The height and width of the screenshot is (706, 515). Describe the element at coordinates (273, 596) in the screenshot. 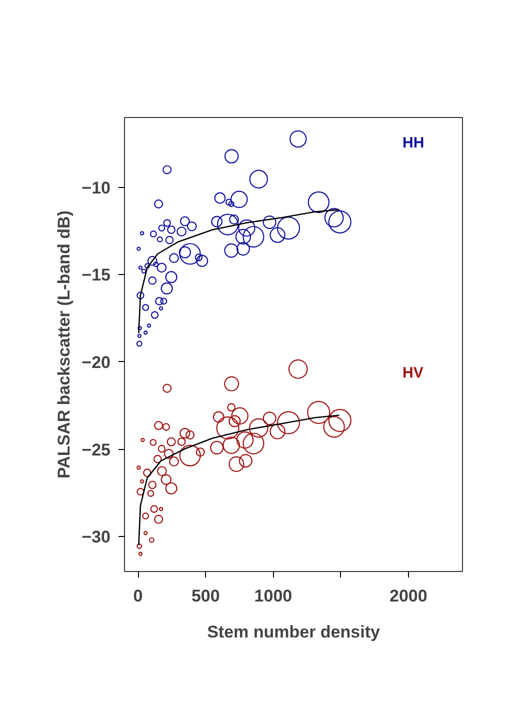

I see `x-tick-label: 1000` at that location.